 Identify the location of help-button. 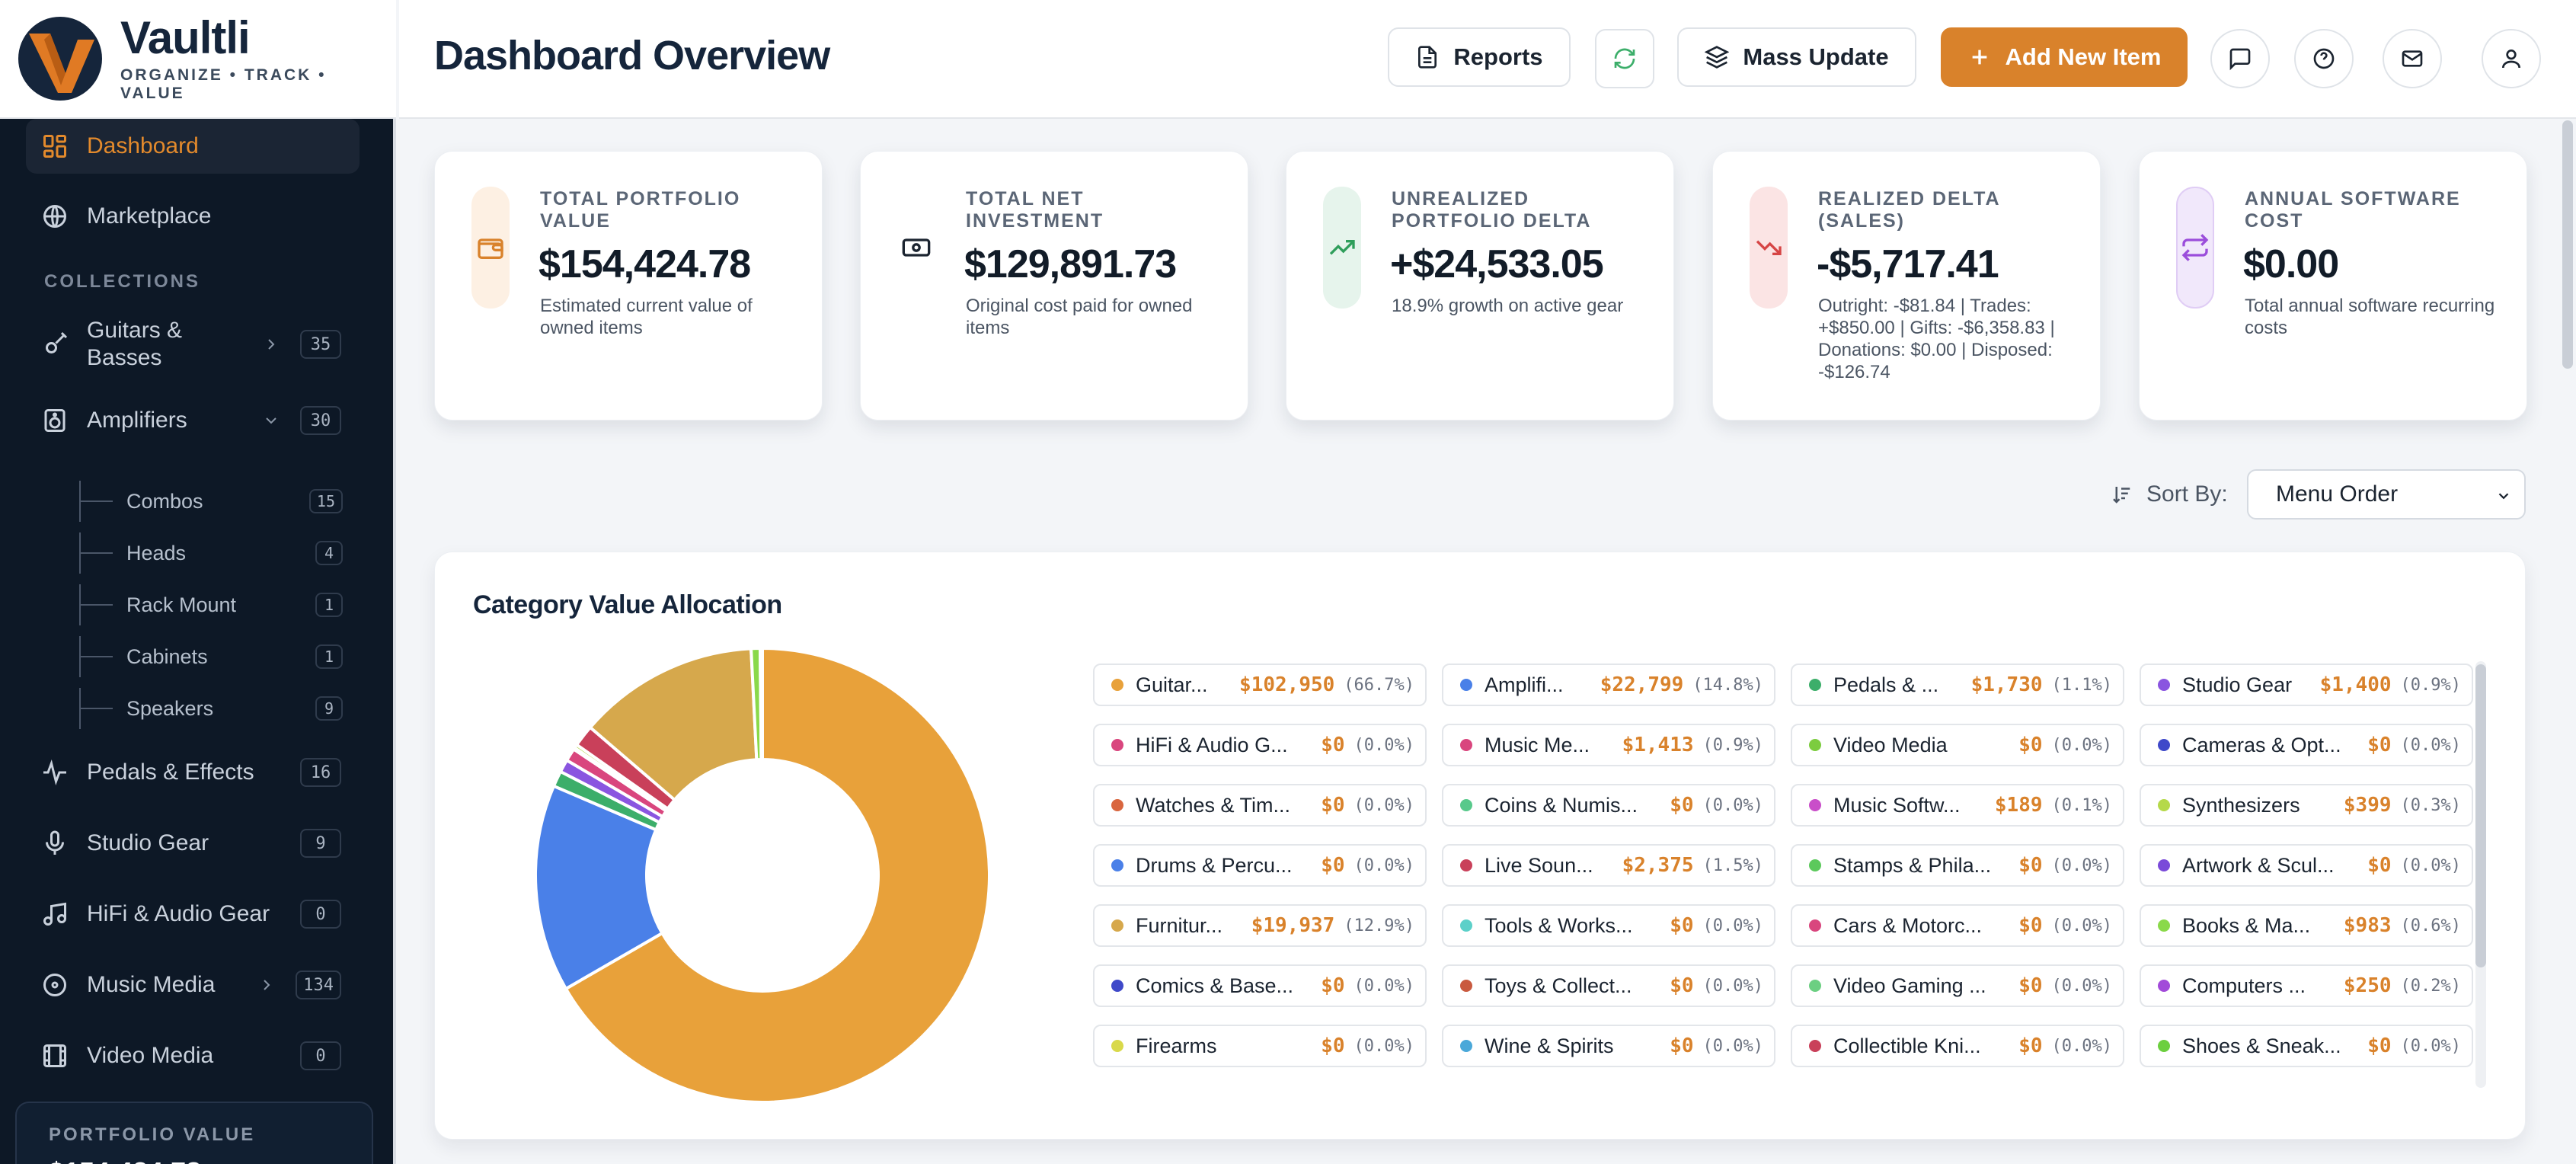
(2324, 59).